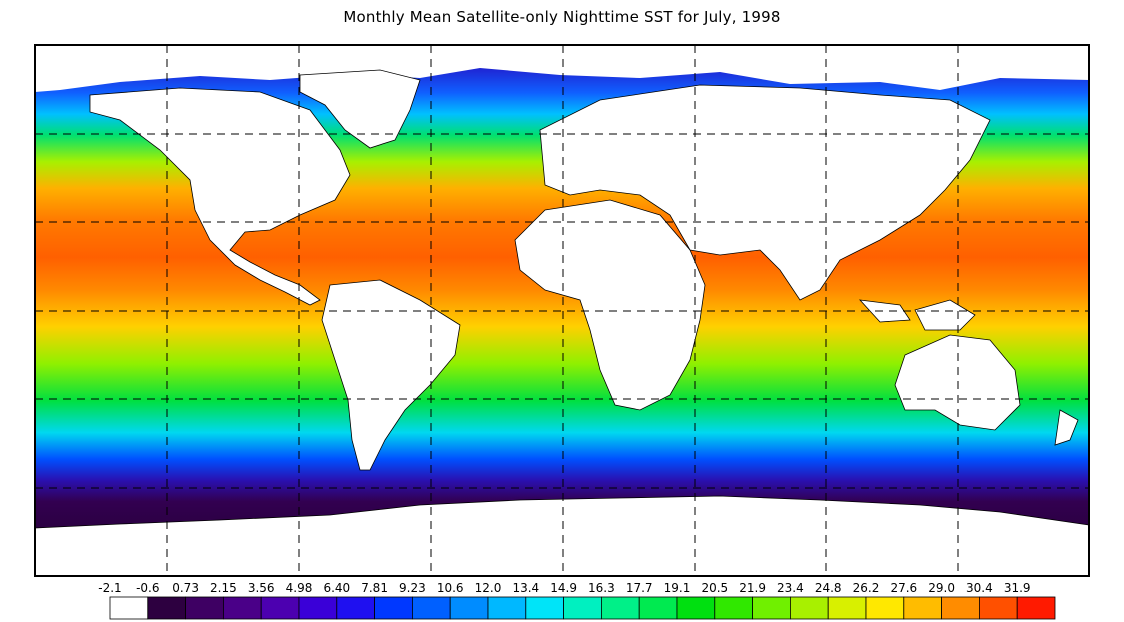 This screenshot has height=622, width=1124. I want to click on colorbar-tick-label: 4.98, so click(299, 588).